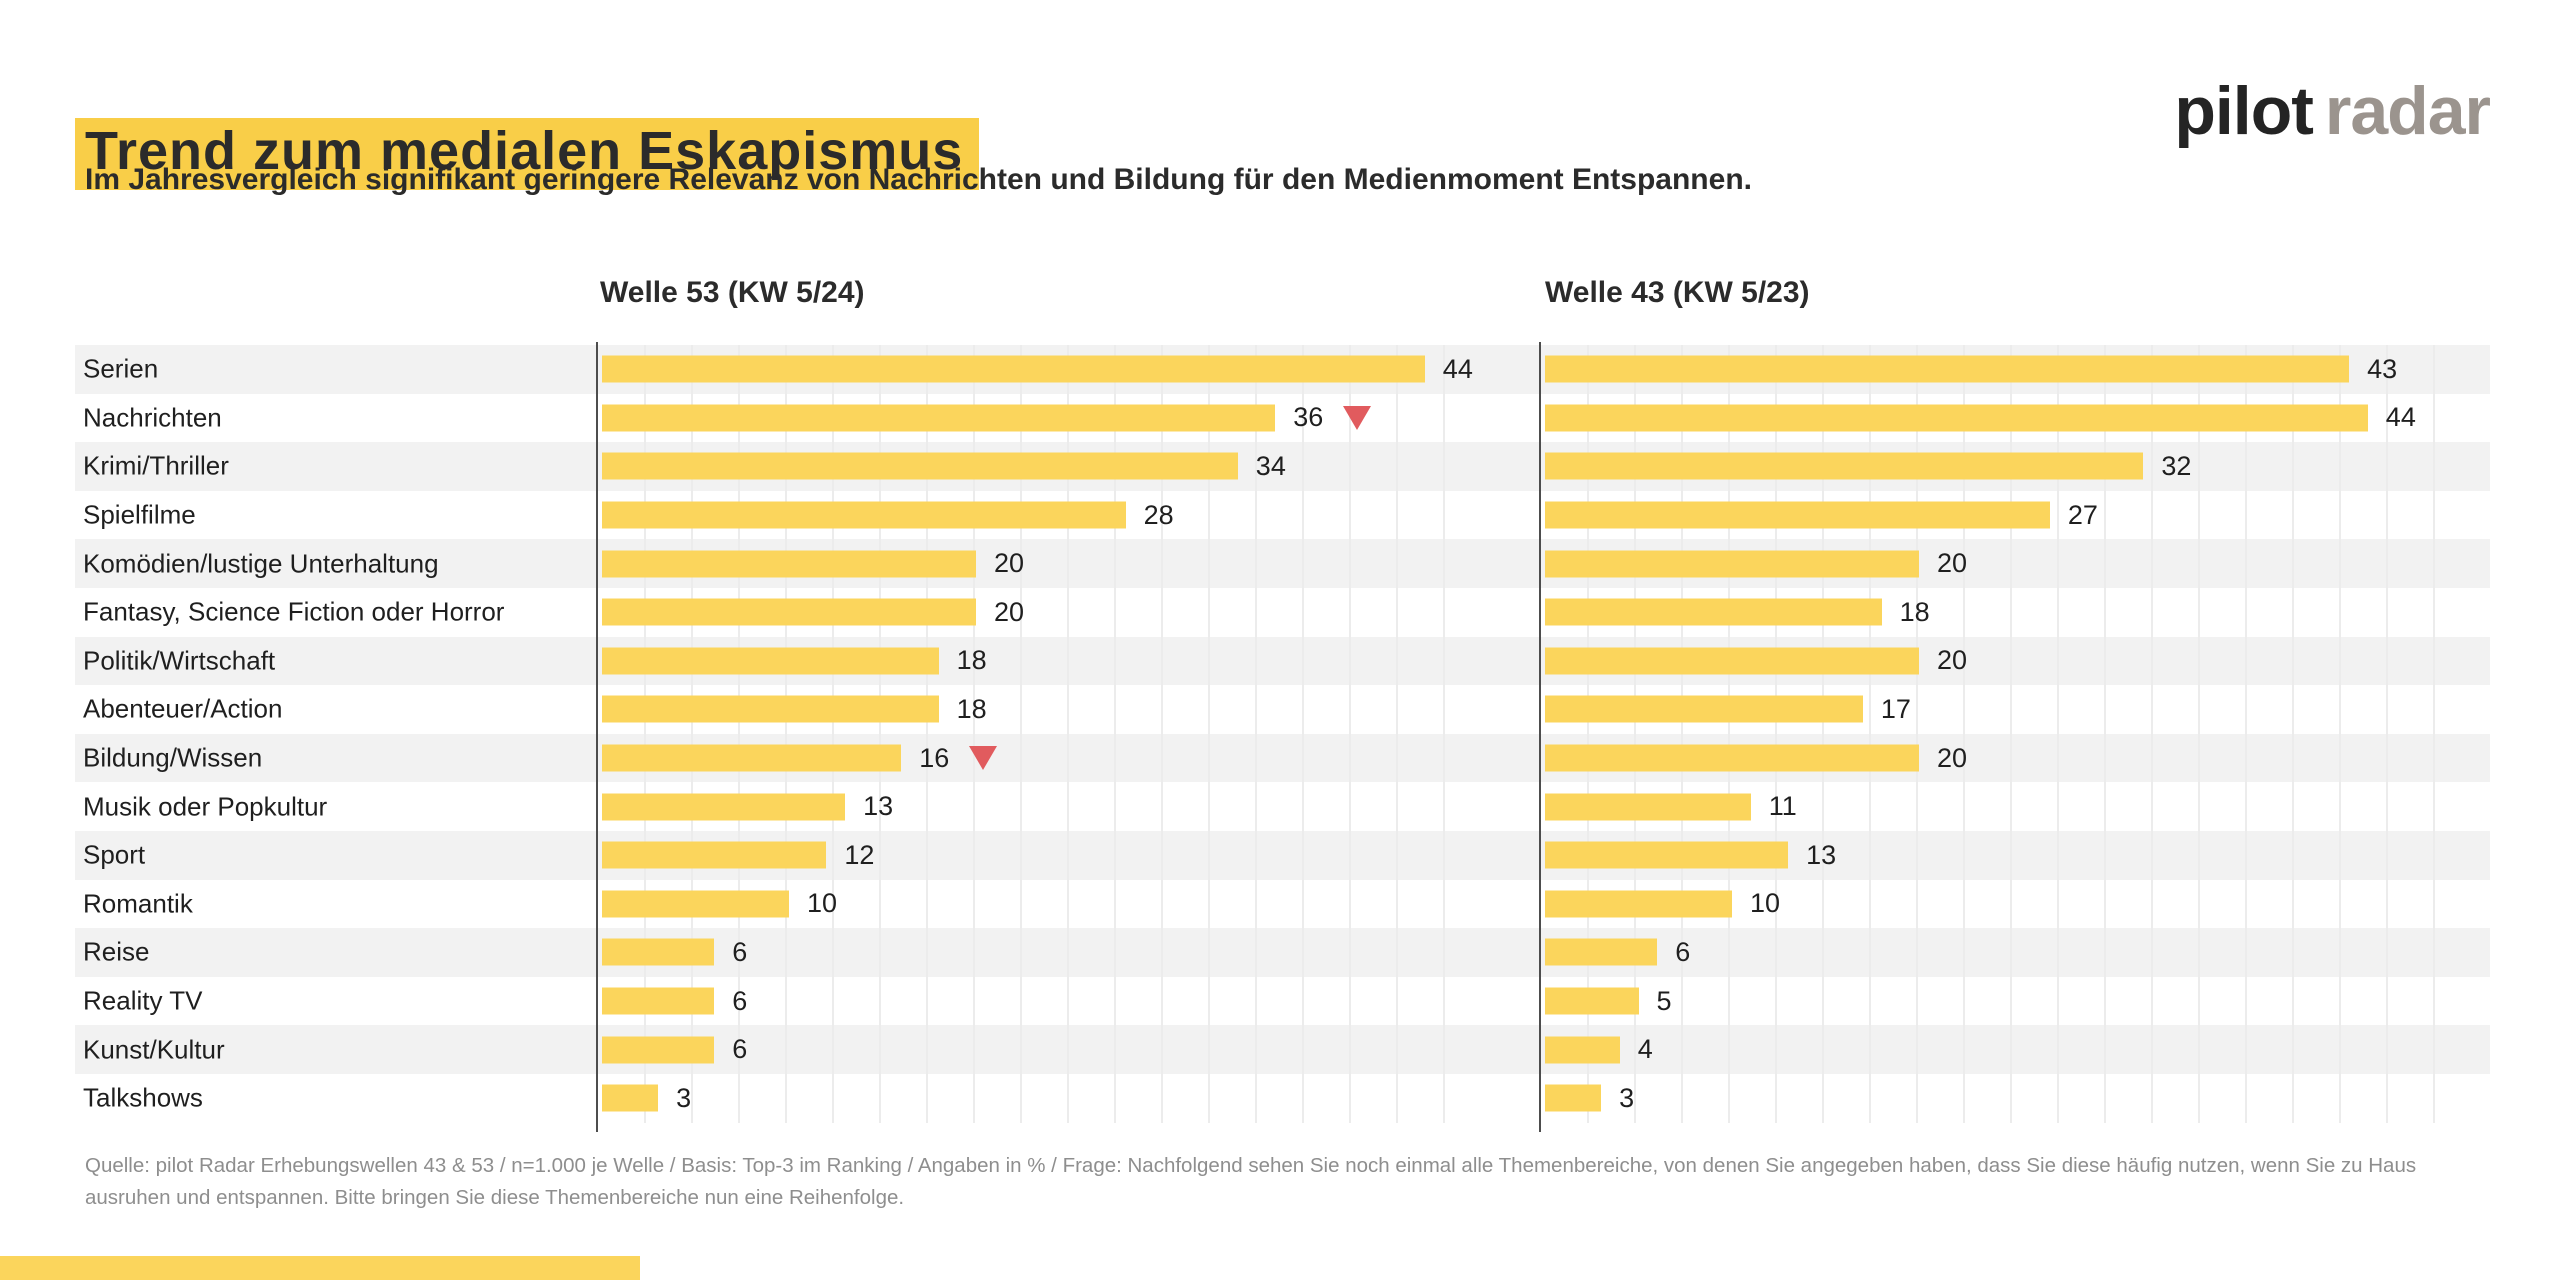 This screenshot has height=1280, width=2560. I want to click on chart-area-welle43: 3, so click(2010, 1098).